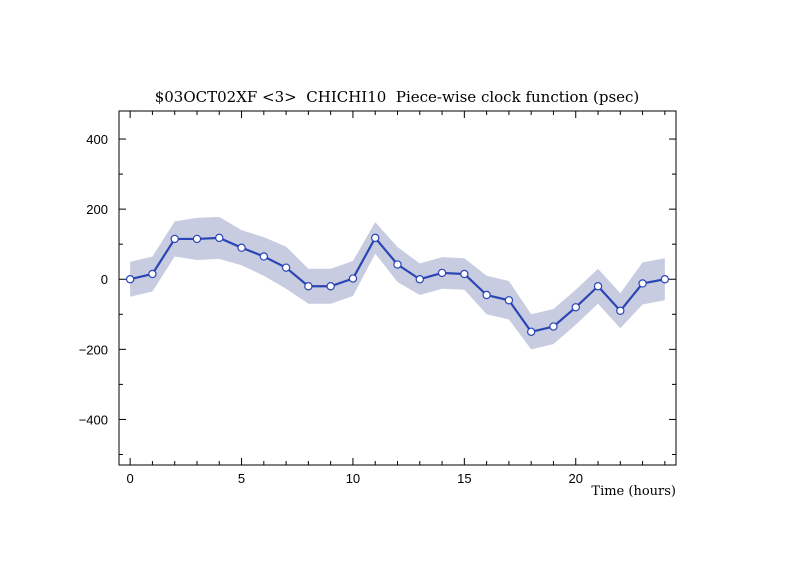  What do you see at coordinates (93, 349) in the screenshot?
I see `y-tick-label: −200` at bounding box center [93, 349].